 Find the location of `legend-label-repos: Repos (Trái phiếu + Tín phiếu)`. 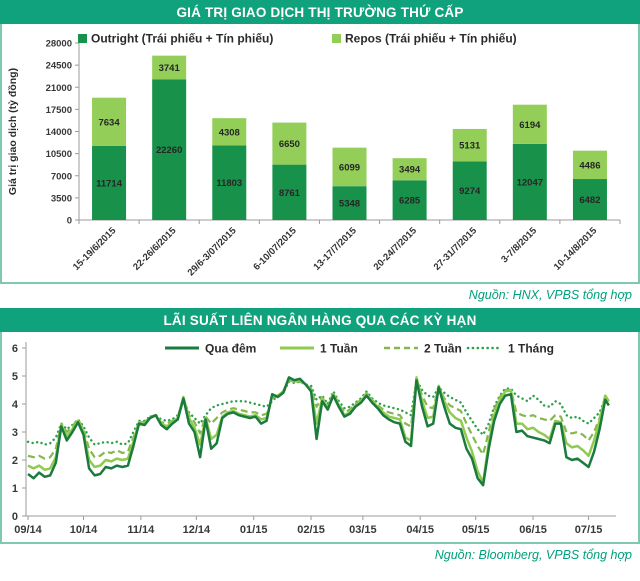

legend-label-repos: Repos (Trái phiếu + Tín phiếu) is located at coordinates (431, 39).